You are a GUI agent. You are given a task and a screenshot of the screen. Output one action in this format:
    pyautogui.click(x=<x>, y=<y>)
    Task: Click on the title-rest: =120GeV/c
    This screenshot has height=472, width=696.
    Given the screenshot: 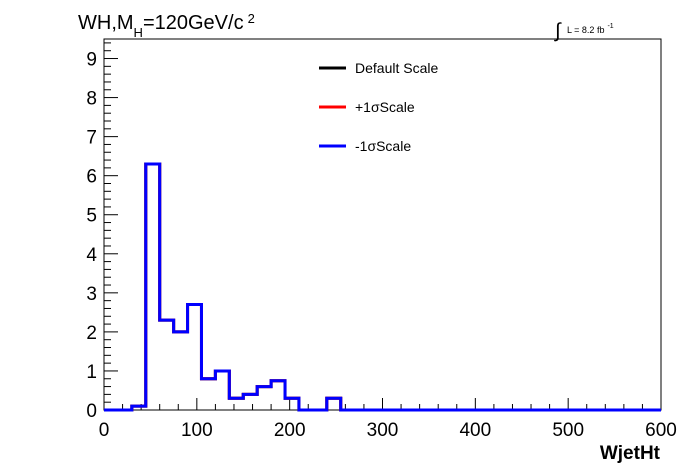 What is the action you would take?
    pyautogui.click(x=193, y=23)
    